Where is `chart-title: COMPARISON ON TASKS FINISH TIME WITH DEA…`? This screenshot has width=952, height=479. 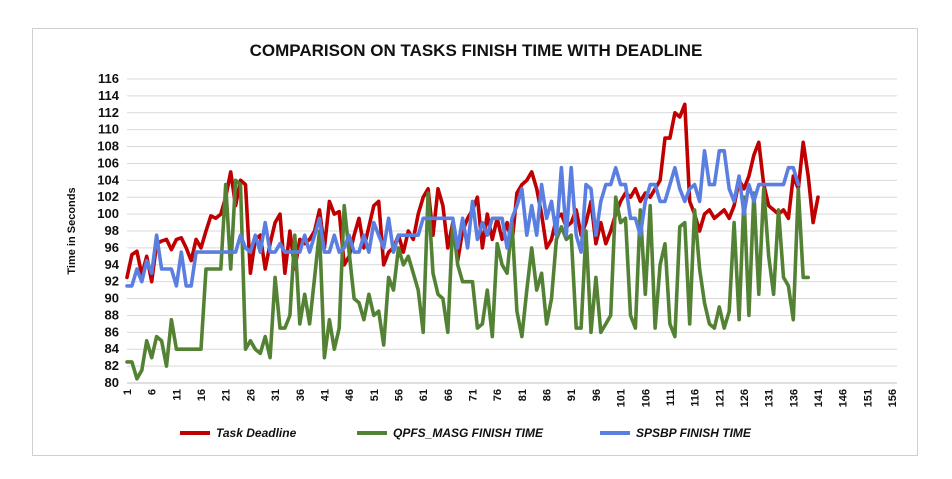 chart-title: COMPARISON ON TASKS FINISH TIME WITH DEA… is located at coordinates (476, 50).